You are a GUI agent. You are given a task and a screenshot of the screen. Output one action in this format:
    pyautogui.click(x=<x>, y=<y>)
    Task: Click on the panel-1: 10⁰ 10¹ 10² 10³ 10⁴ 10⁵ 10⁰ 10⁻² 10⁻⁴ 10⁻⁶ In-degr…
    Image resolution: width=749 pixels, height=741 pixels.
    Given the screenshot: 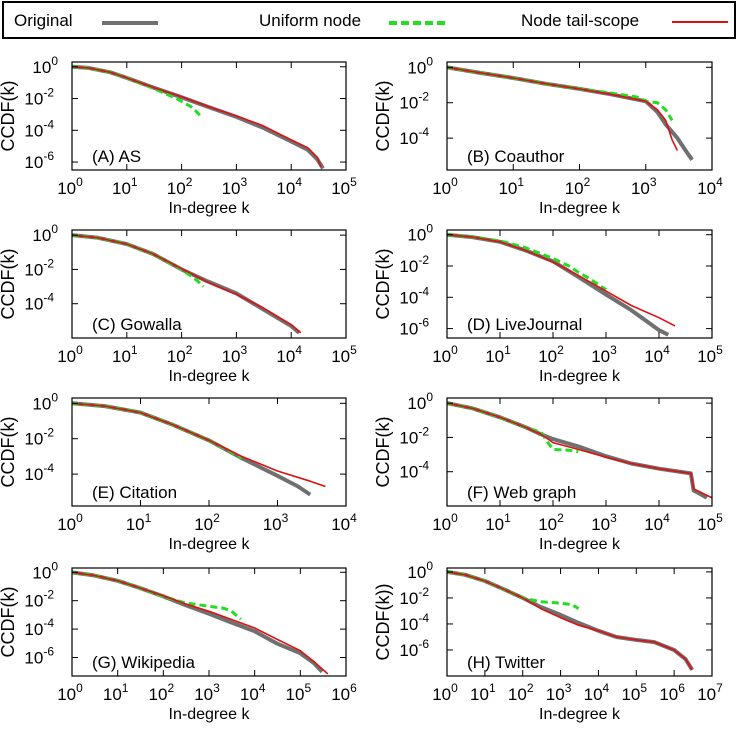 What is the action you would take?
    pyautogui.click(x=178, y=135)
    